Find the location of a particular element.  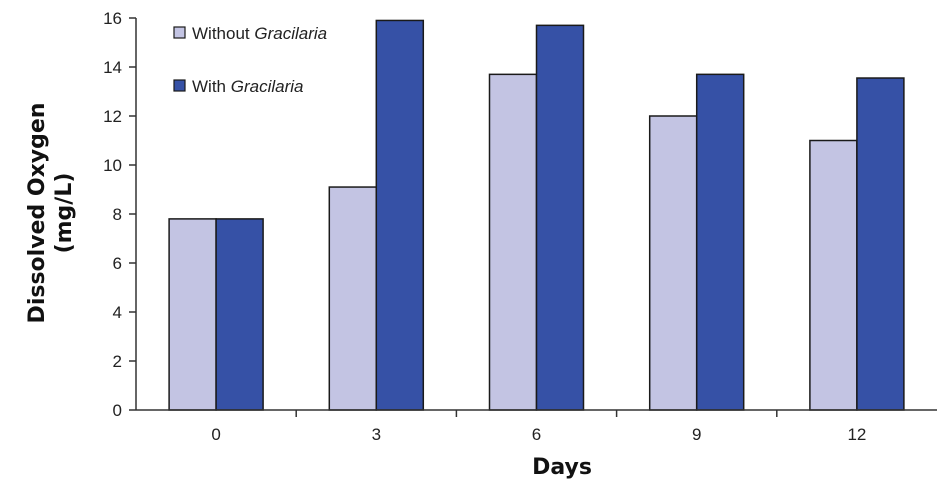

y-ticks-group: 0 2 4 6 8 10 12 14 16 is located at coordinates (119, 214).